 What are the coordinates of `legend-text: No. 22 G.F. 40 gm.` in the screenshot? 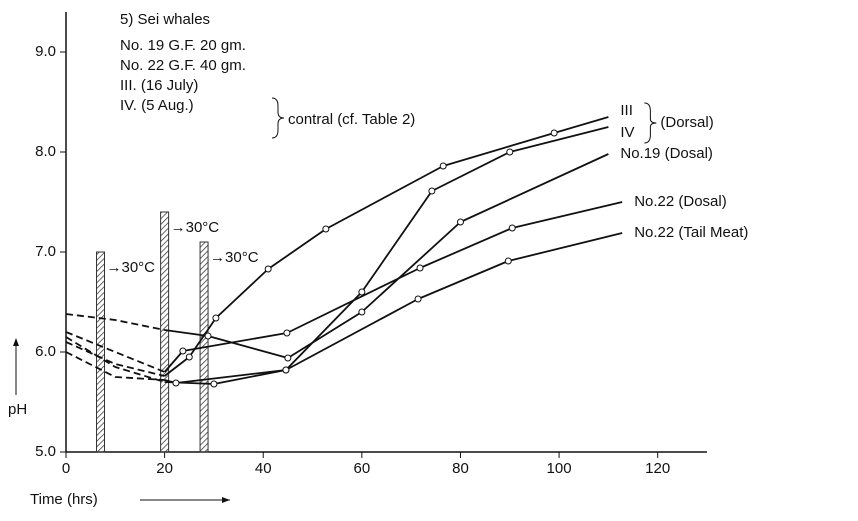 It's located at (183, 65).